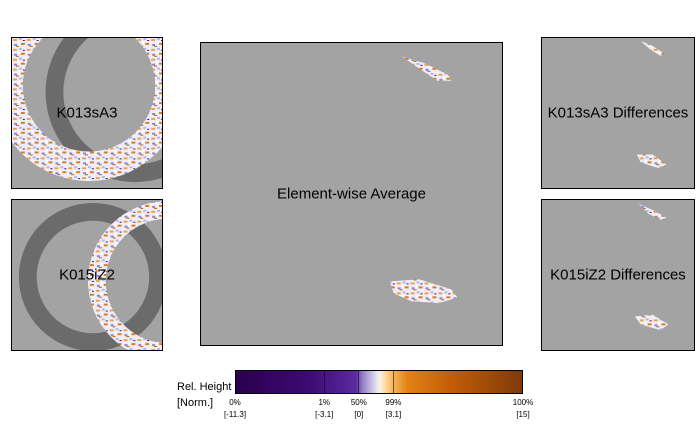 The width and height of the screenshot is (700, 432). I want to click on ring-plot-k013sa3, so click(87, 110).